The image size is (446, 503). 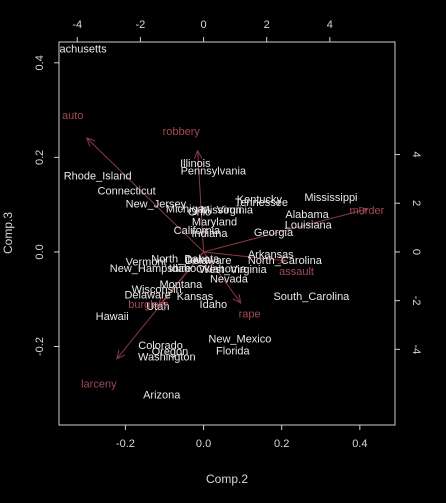 What do you see at coordinates (274, 233) in the screenshot?
I see `observation-label: Georgia` at bounding box center [274, 233].